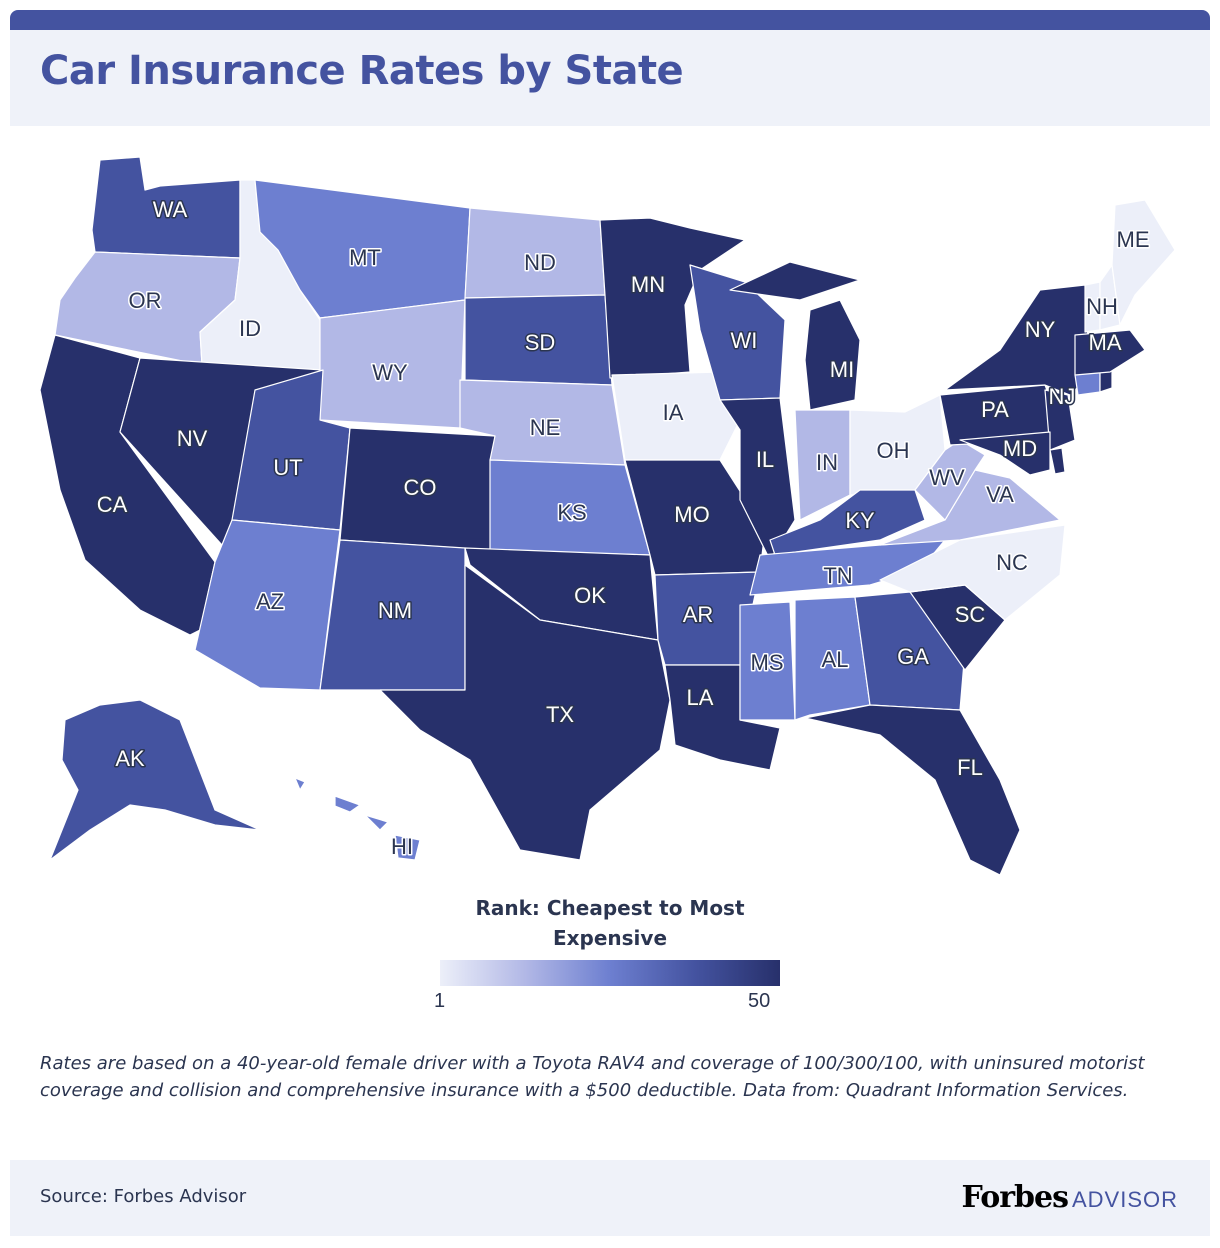  Describe the element at coordinates (610, 20) in the screenshot. I see `top-accent-bar` at that location.